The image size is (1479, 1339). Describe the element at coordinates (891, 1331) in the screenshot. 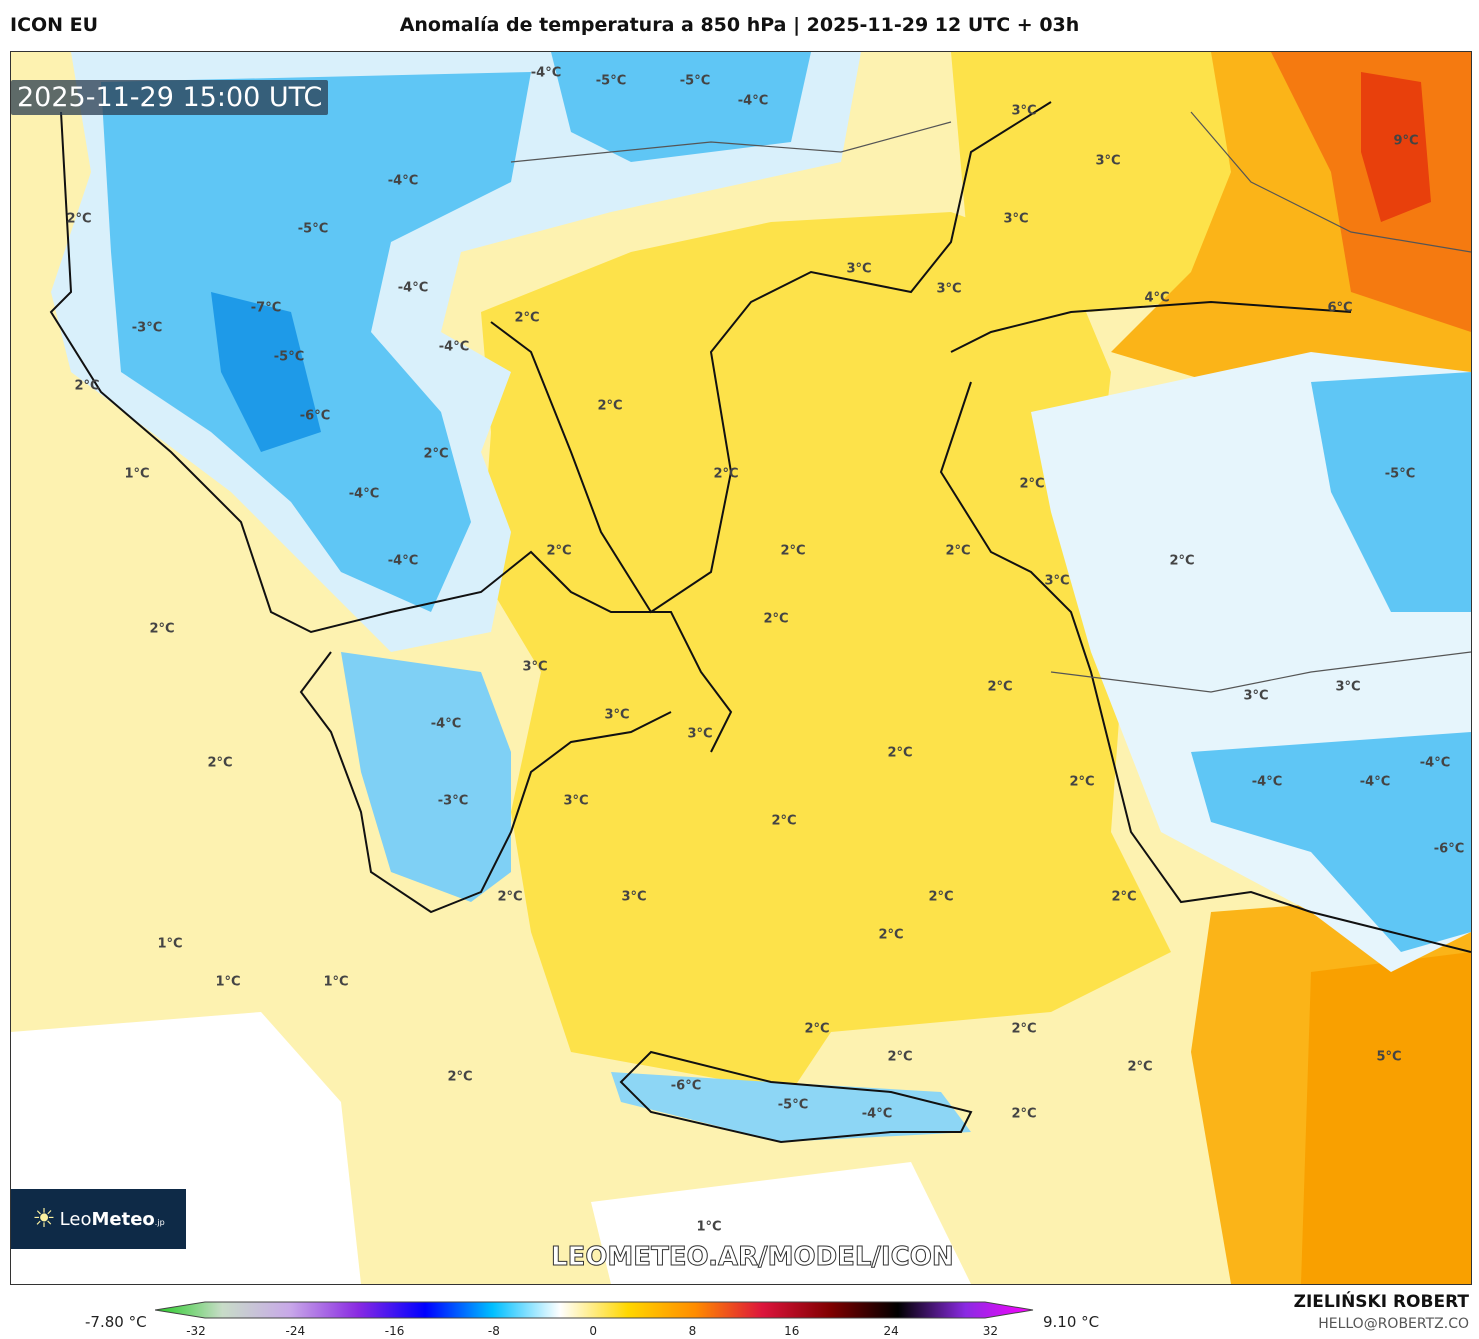

I see `colorbar-tick: 24` at that location.